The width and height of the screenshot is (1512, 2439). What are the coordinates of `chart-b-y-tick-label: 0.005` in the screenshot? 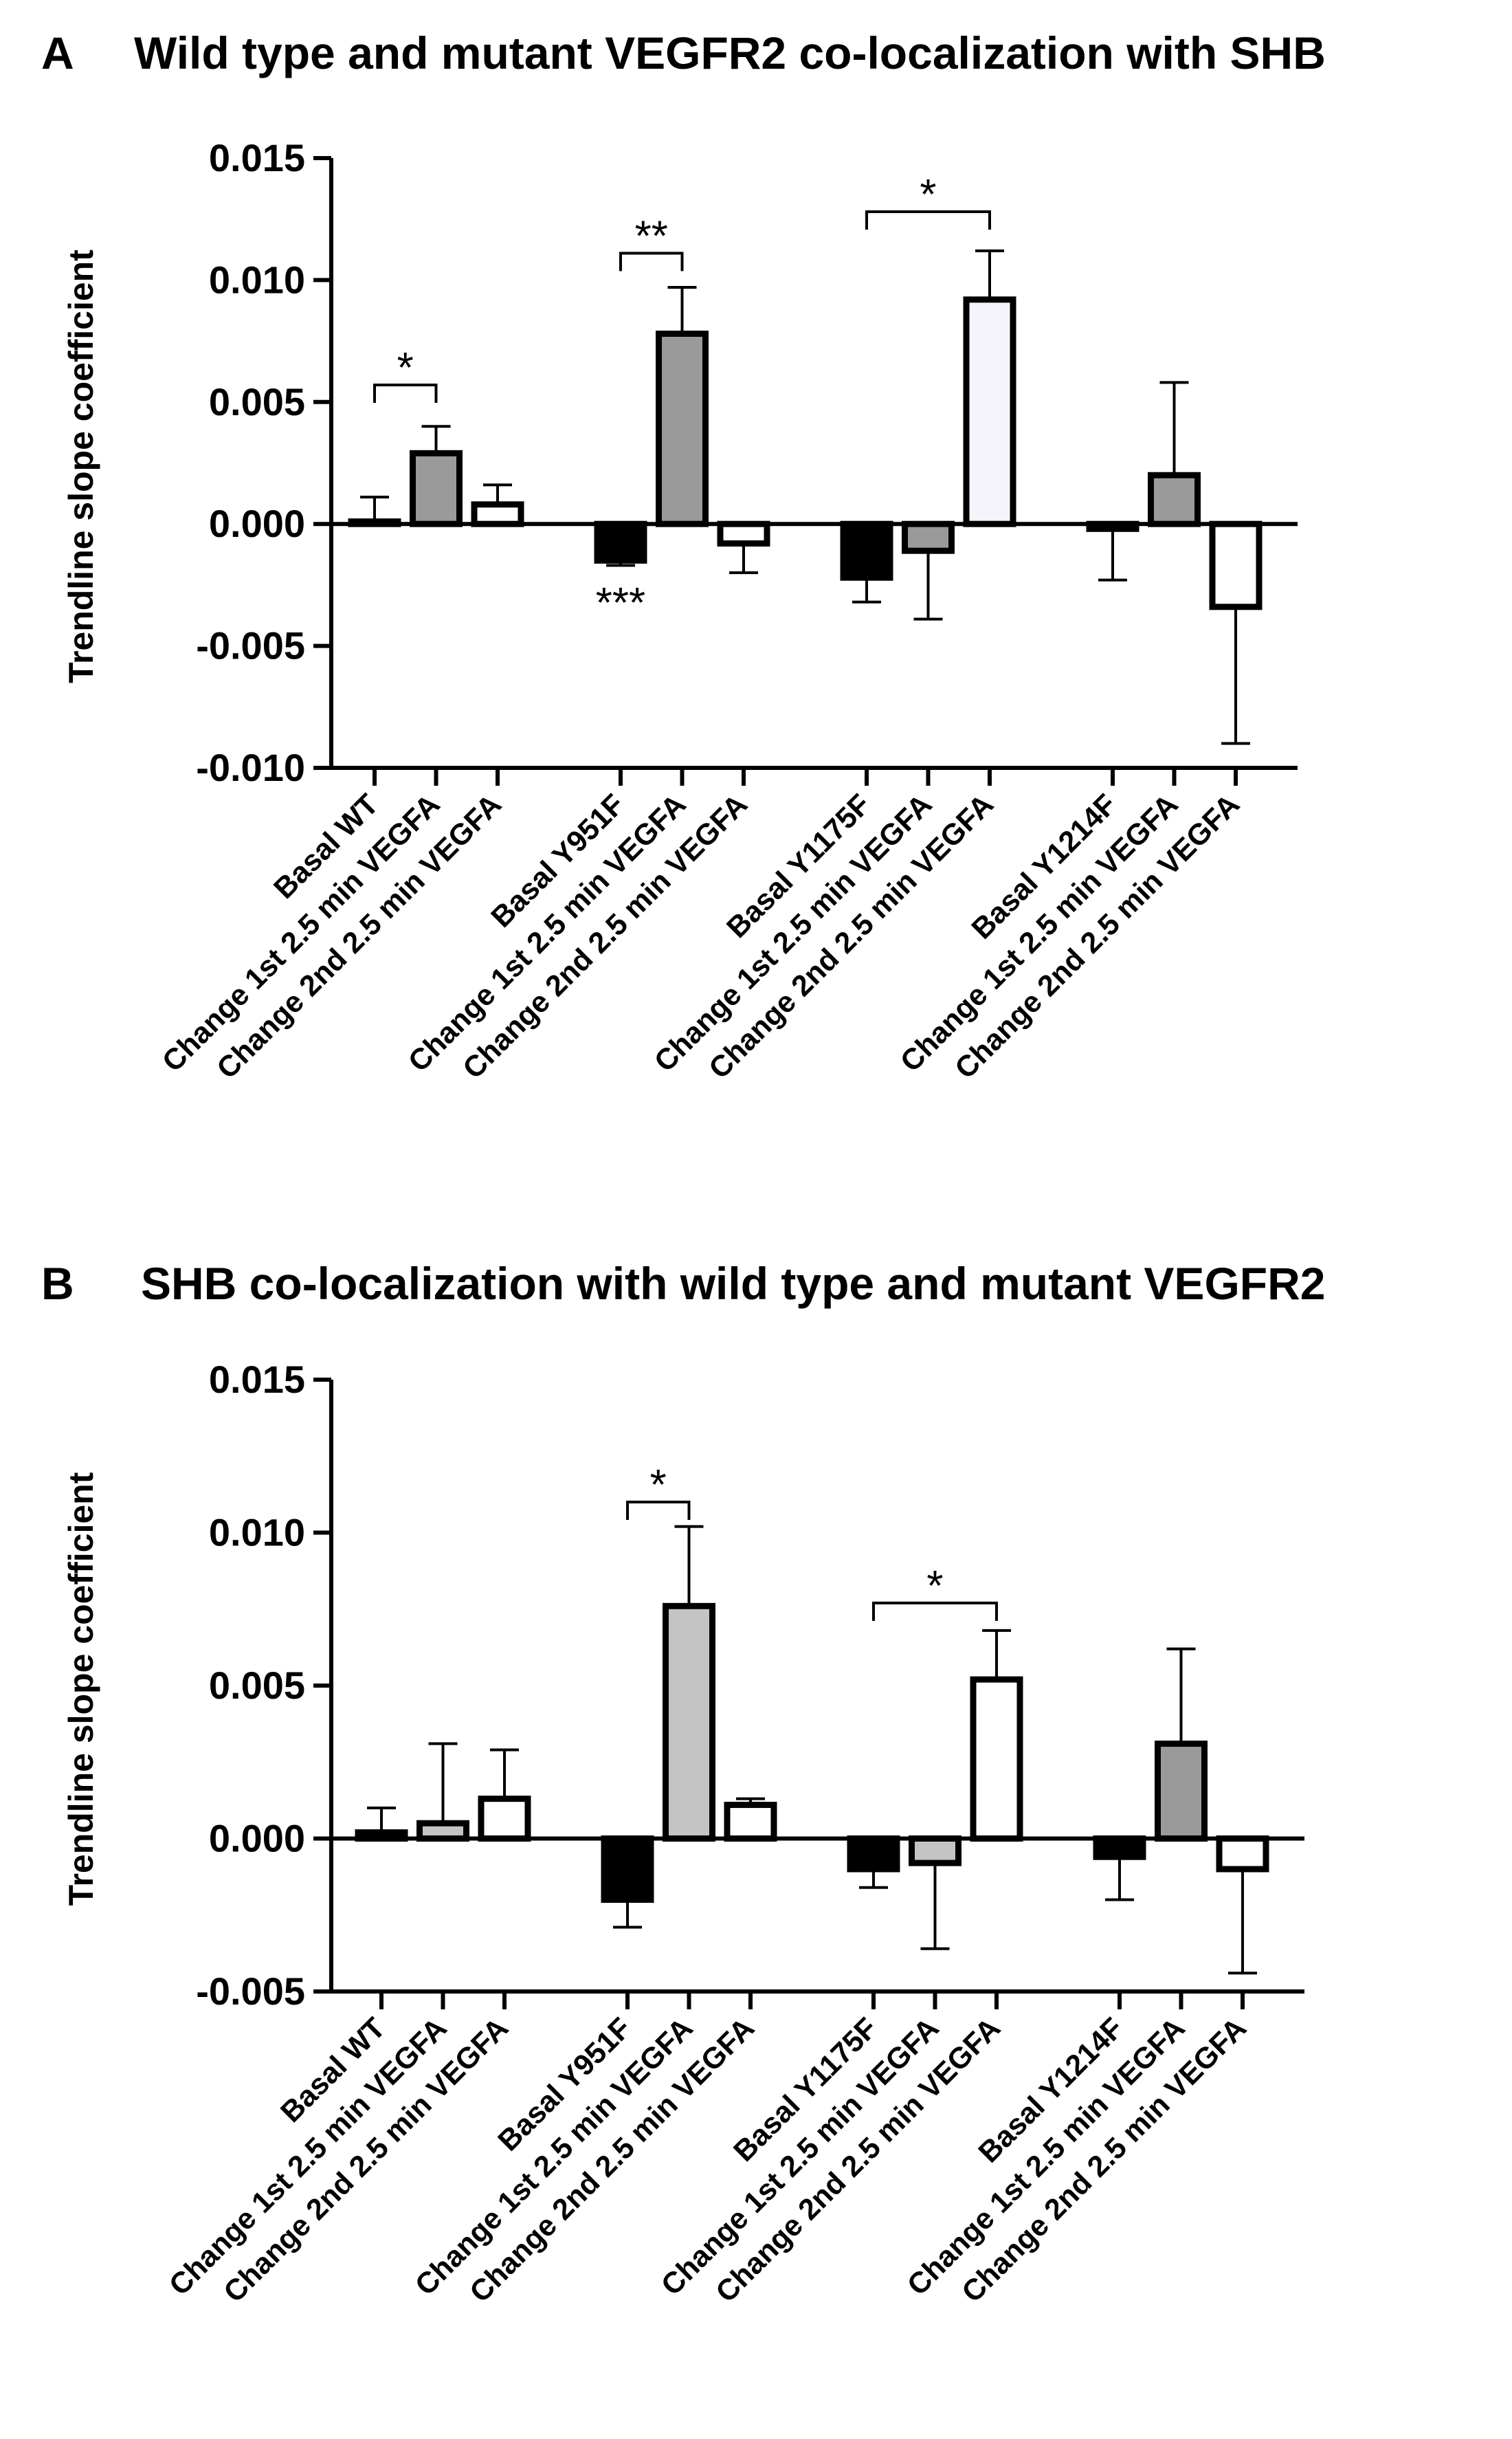 It's located at (257, 1685).